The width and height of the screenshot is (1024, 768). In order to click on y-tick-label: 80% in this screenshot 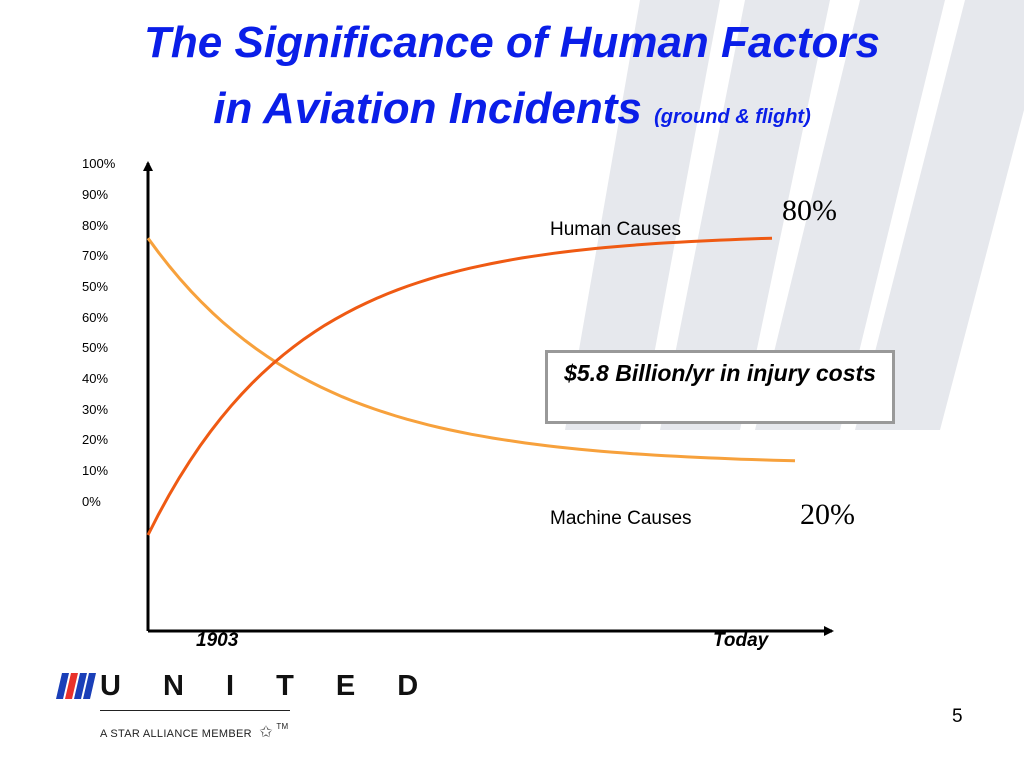, I will do `click(95, 225)`.